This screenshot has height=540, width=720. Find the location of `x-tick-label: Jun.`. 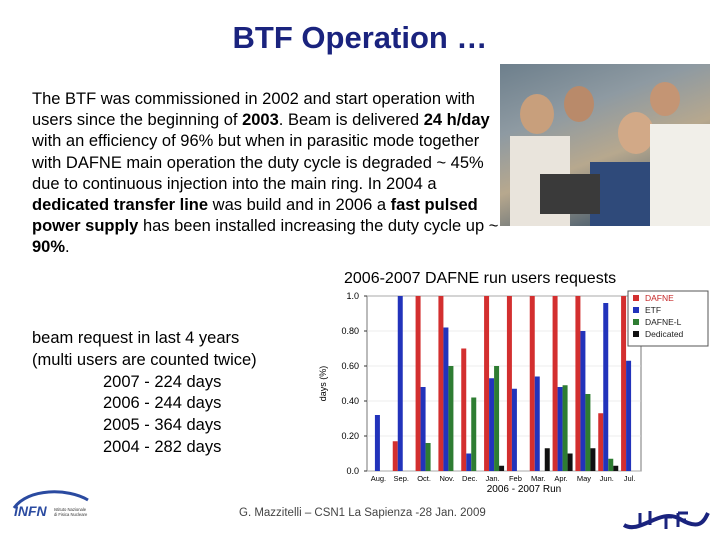

x-tick-label: Jun. is located at coordinates (607, 478).